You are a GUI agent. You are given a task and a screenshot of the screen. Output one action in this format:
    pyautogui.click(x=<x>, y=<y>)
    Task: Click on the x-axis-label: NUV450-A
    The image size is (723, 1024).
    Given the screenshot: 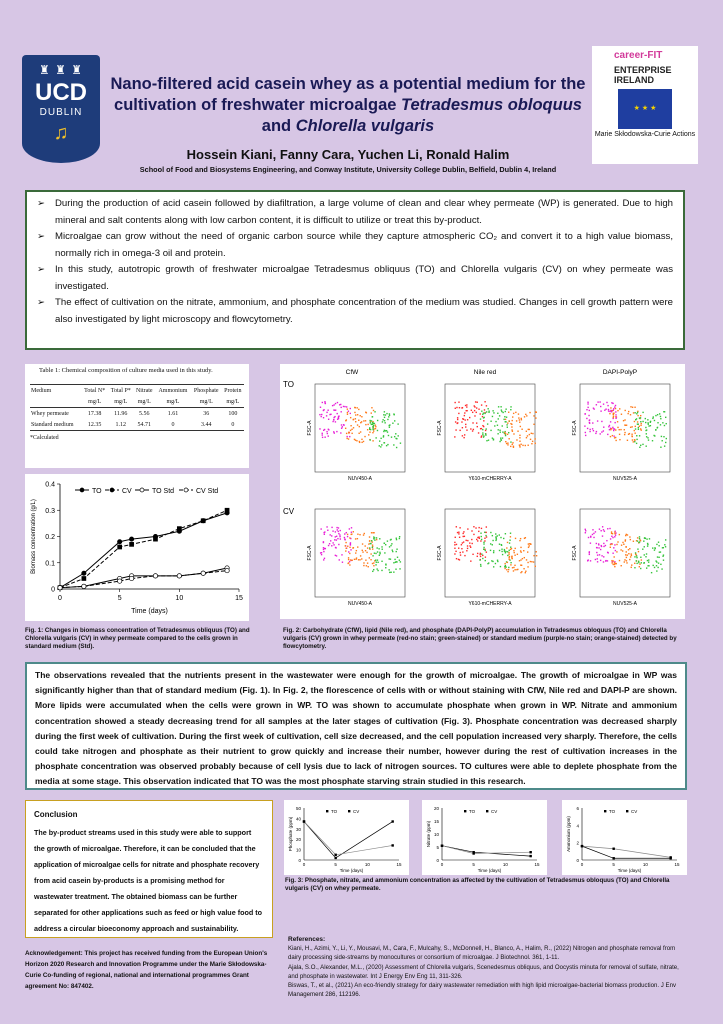 What is the action you would take?
    pyautogui.click(x=360, y=479)
    